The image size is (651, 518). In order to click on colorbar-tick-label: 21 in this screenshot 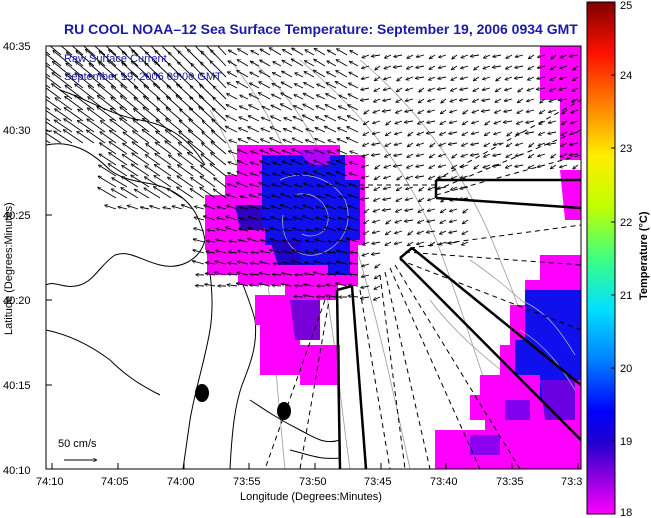, I will do `click(626, 296)`.